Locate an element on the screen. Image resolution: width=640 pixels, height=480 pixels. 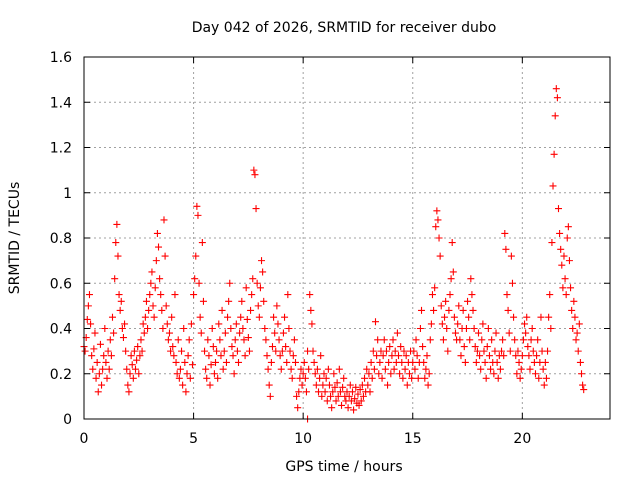
x-axis-title: GPS time / hours is located at coordinates (343, 467).